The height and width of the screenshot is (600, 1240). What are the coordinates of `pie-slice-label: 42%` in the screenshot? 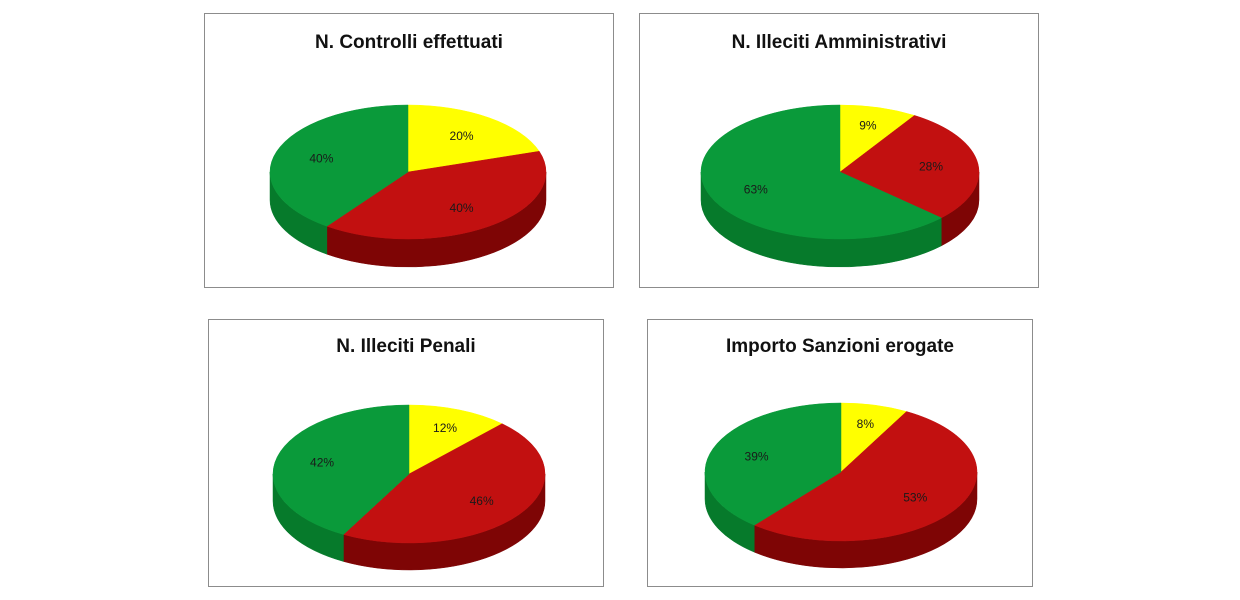 It's located at (322, 463).